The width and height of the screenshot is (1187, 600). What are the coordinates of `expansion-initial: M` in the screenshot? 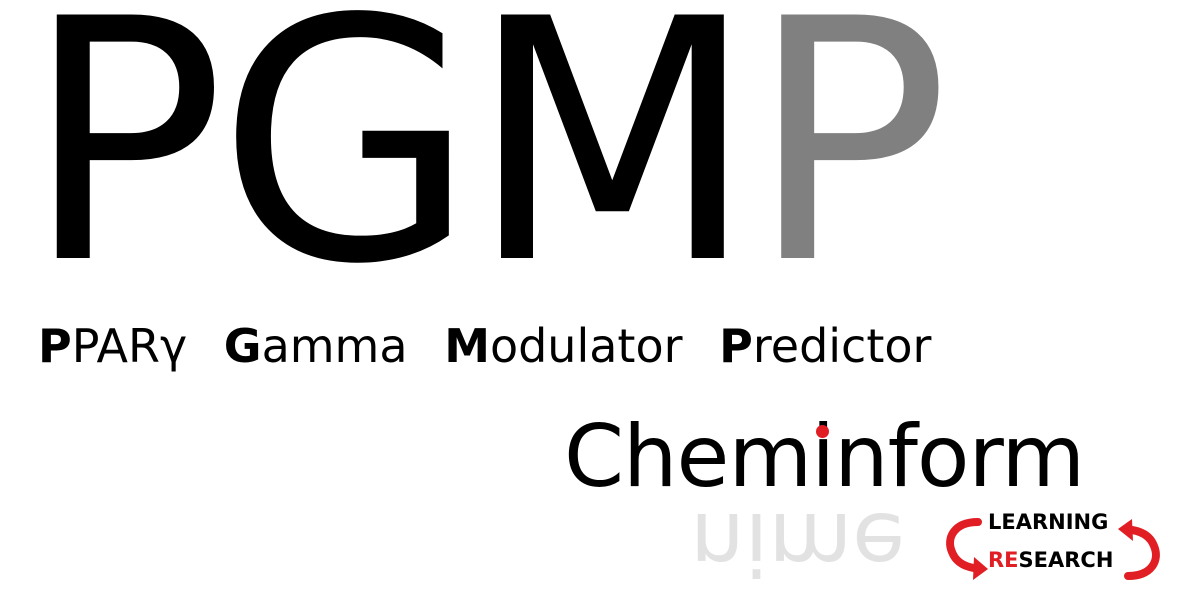 It's located at (467, 346).